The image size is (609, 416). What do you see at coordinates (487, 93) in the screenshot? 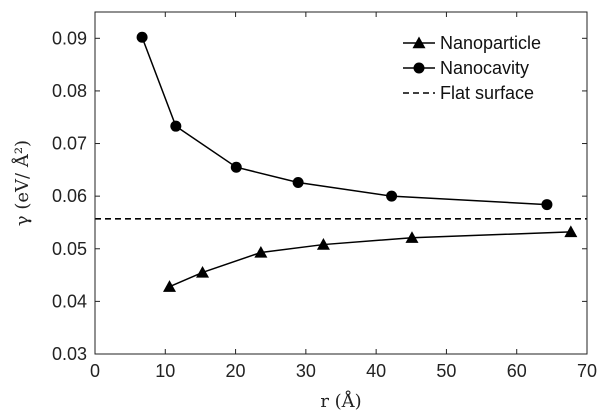
I see `legend-label-flat-surface: Flat surface` at bounding box center [487, 93].